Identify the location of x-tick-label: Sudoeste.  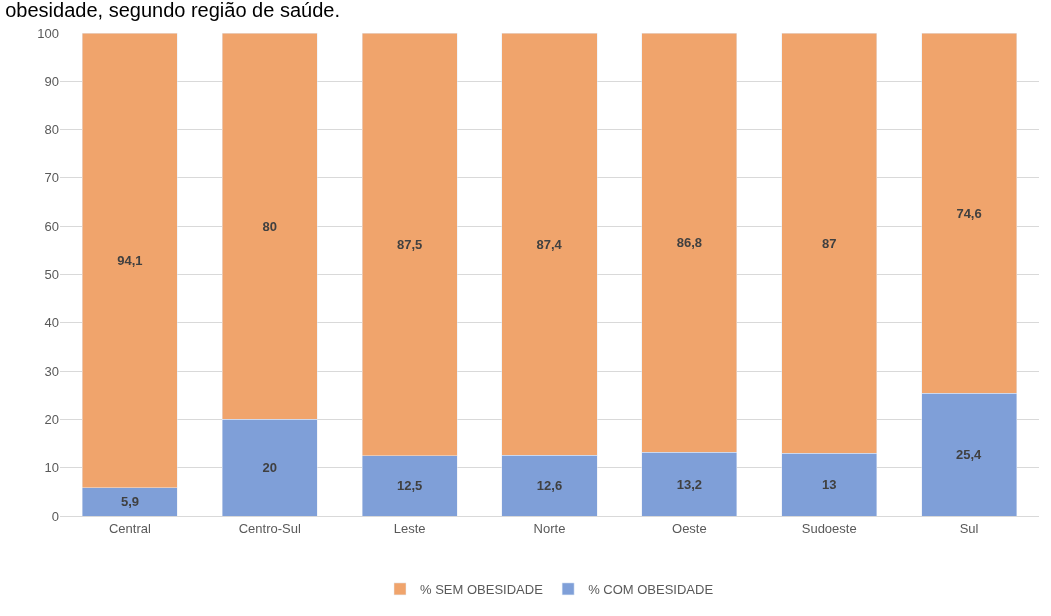
(829, 528).